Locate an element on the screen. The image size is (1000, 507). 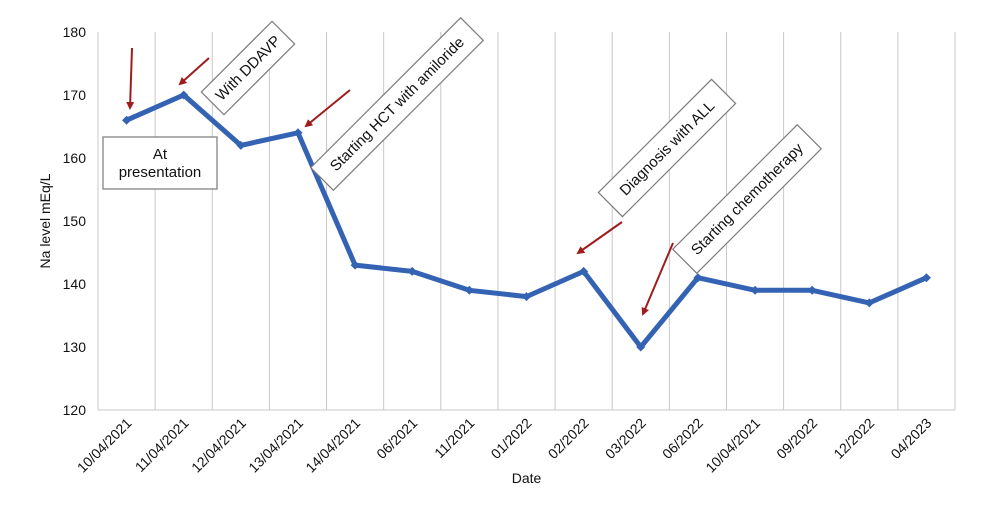
x-tick-label: 12/2022 is located at coordinates (853, 438).